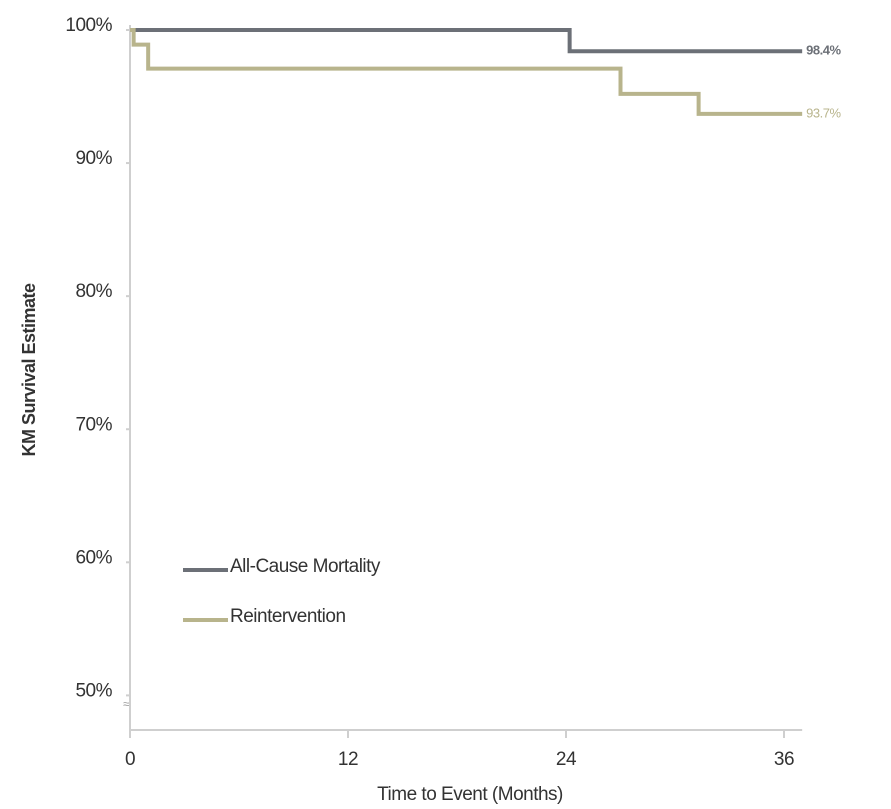  What do you see at coordinates (823, 50) in the screenshot?
I see `end-label: 98.4%` at bounding box center [823, 50].